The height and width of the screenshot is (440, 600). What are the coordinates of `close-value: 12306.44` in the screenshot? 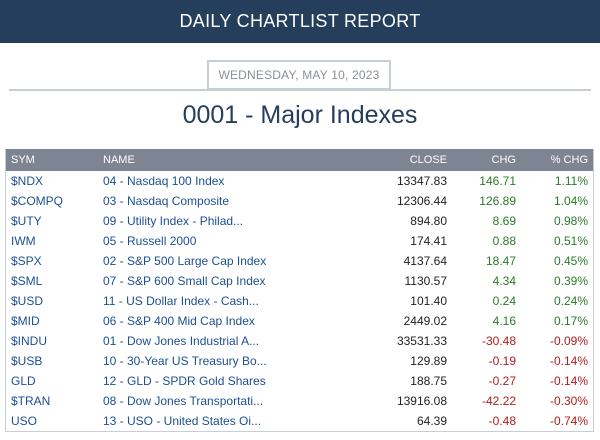 It's located at (421, 201).